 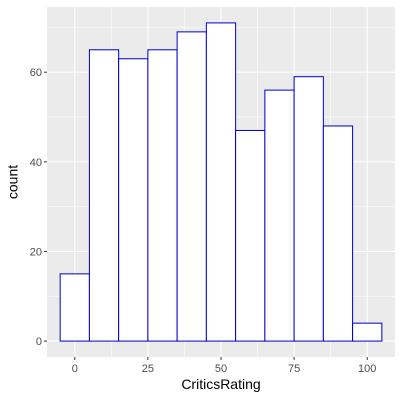 I want to click on y-axis-title: count, so click(x=13, y=182).